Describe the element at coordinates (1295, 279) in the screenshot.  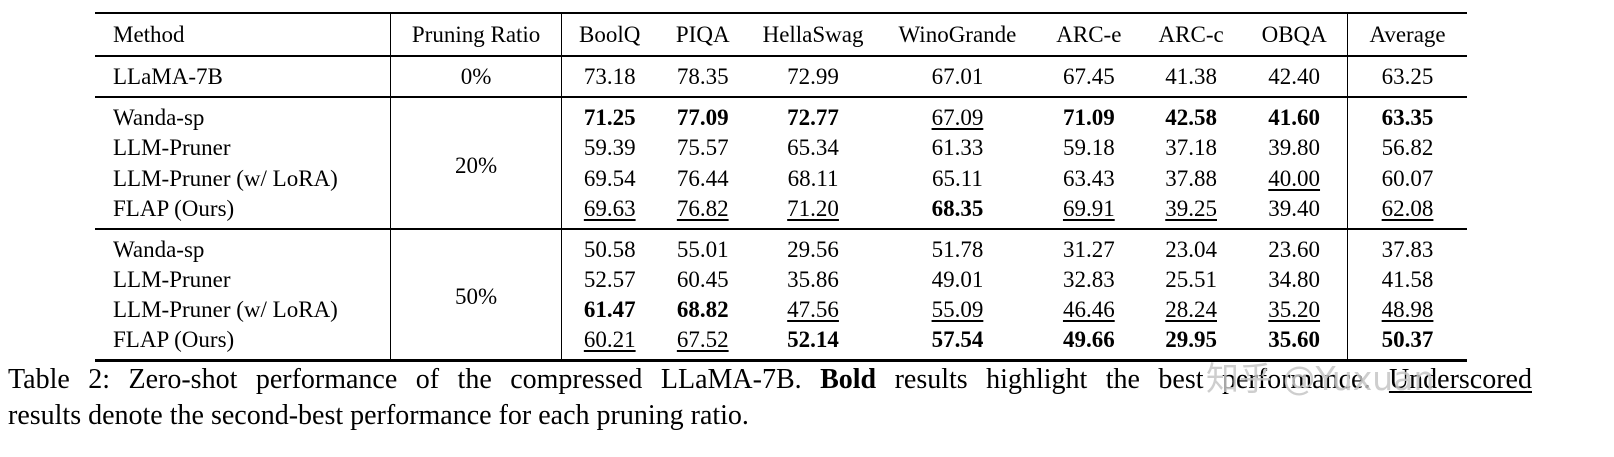
I see `value-cell: 34.80` at that location.